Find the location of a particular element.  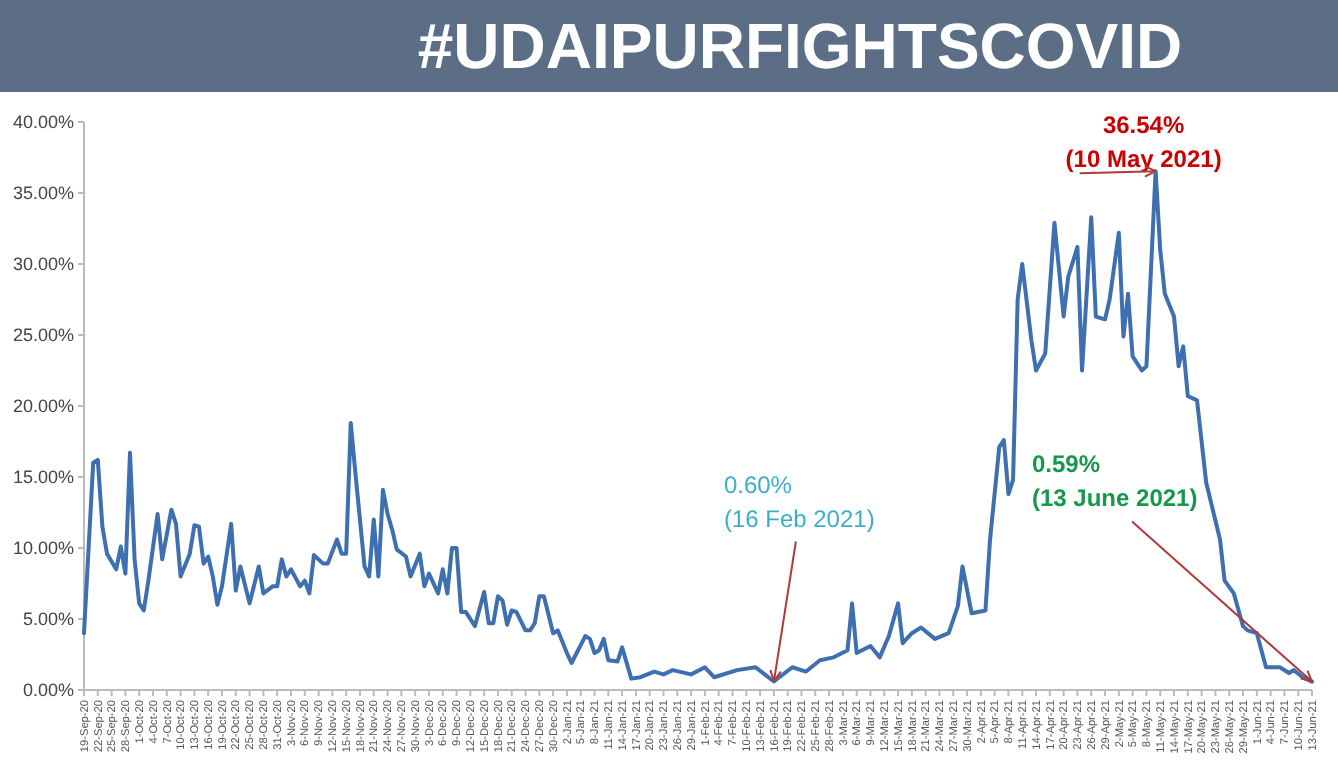

y-tick-label: 25.00% is located at coordinates (43, 335).